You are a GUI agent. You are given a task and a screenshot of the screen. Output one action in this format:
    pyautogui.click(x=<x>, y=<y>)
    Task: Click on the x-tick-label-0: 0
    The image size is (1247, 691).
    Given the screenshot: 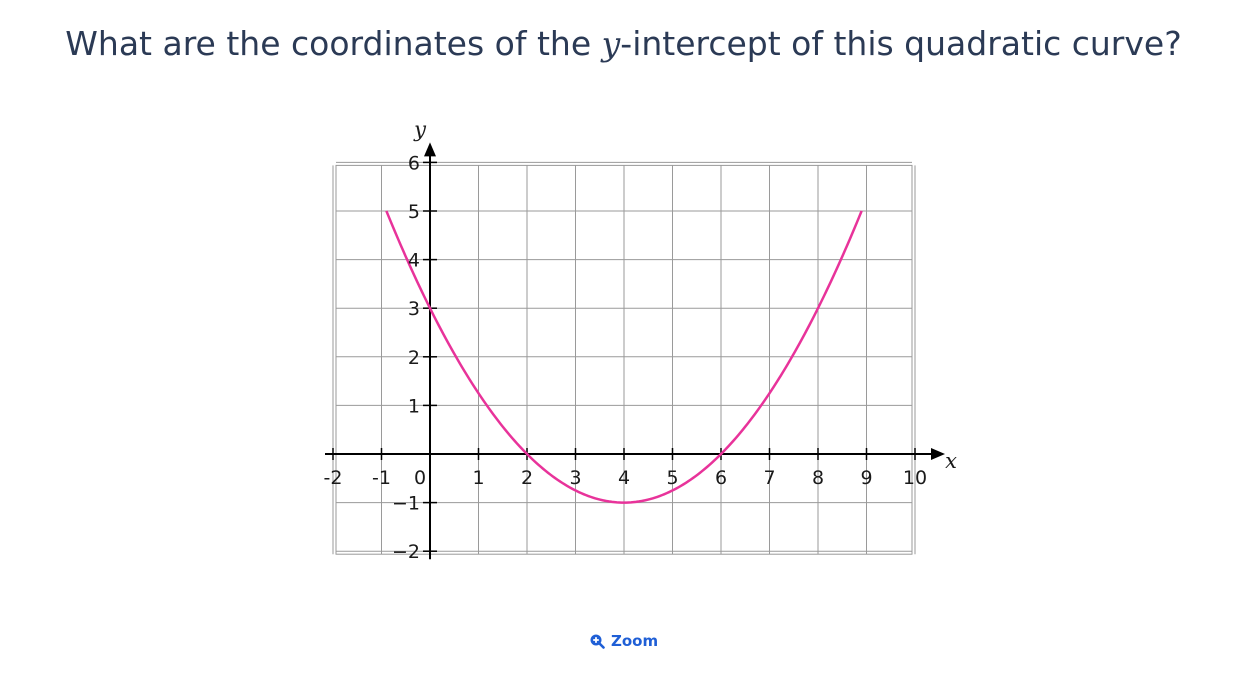 What is the action you would take?
    pyautogui.click(x=420, y=478)
    